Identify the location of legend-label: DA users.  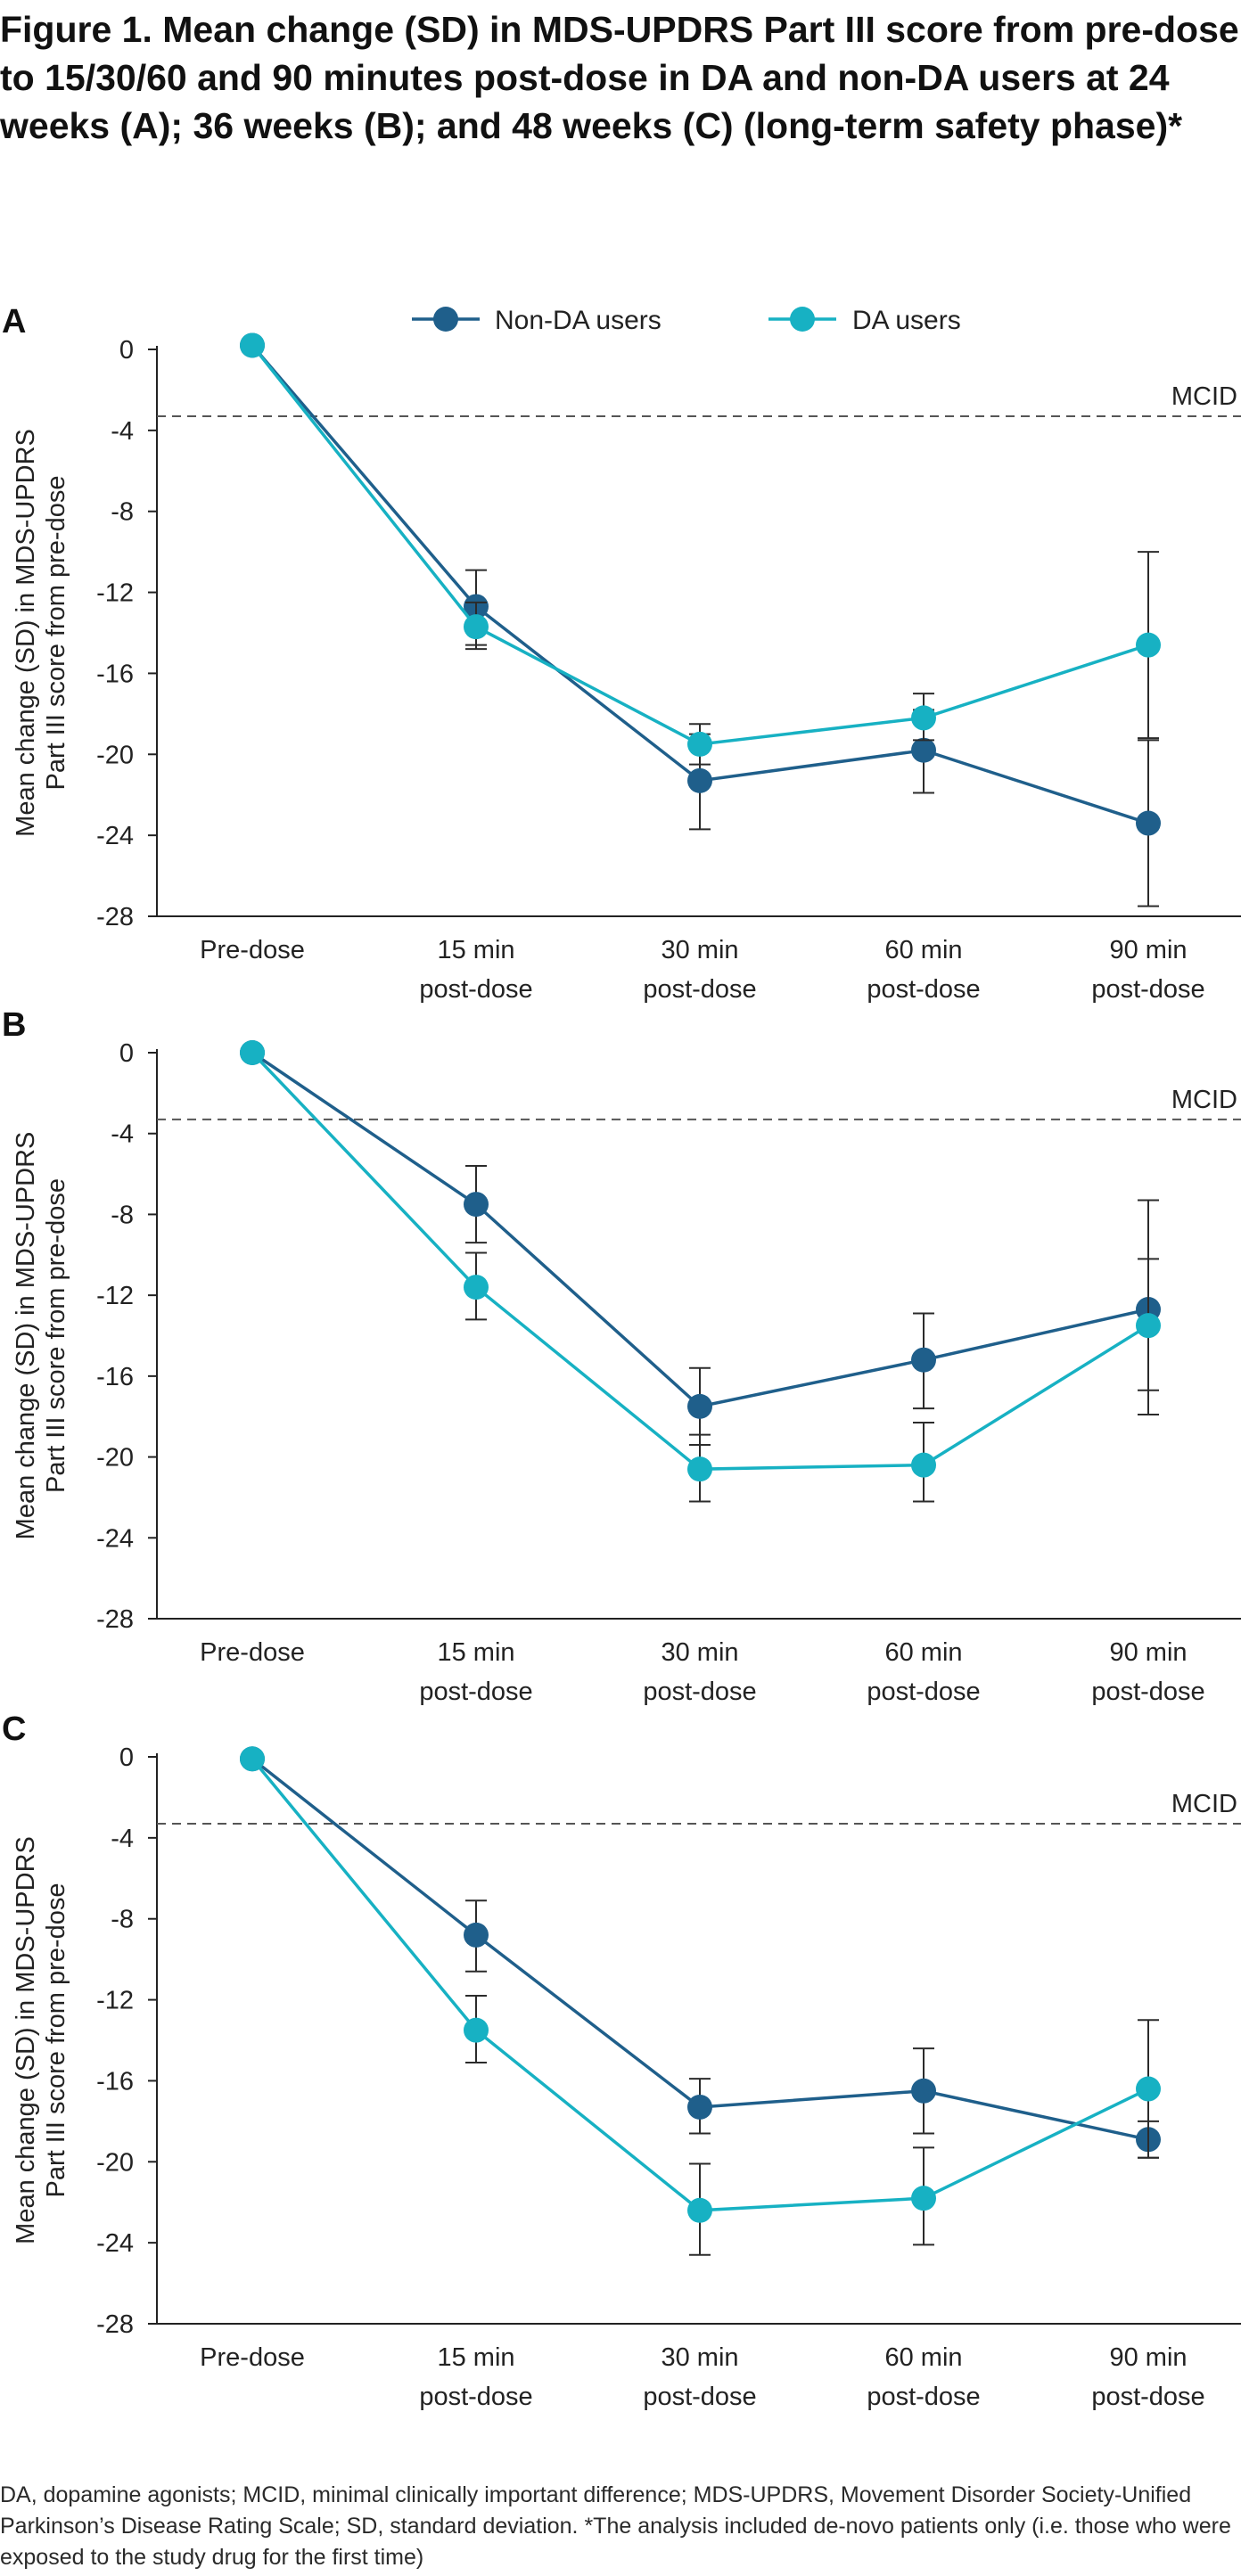
(906, 320).